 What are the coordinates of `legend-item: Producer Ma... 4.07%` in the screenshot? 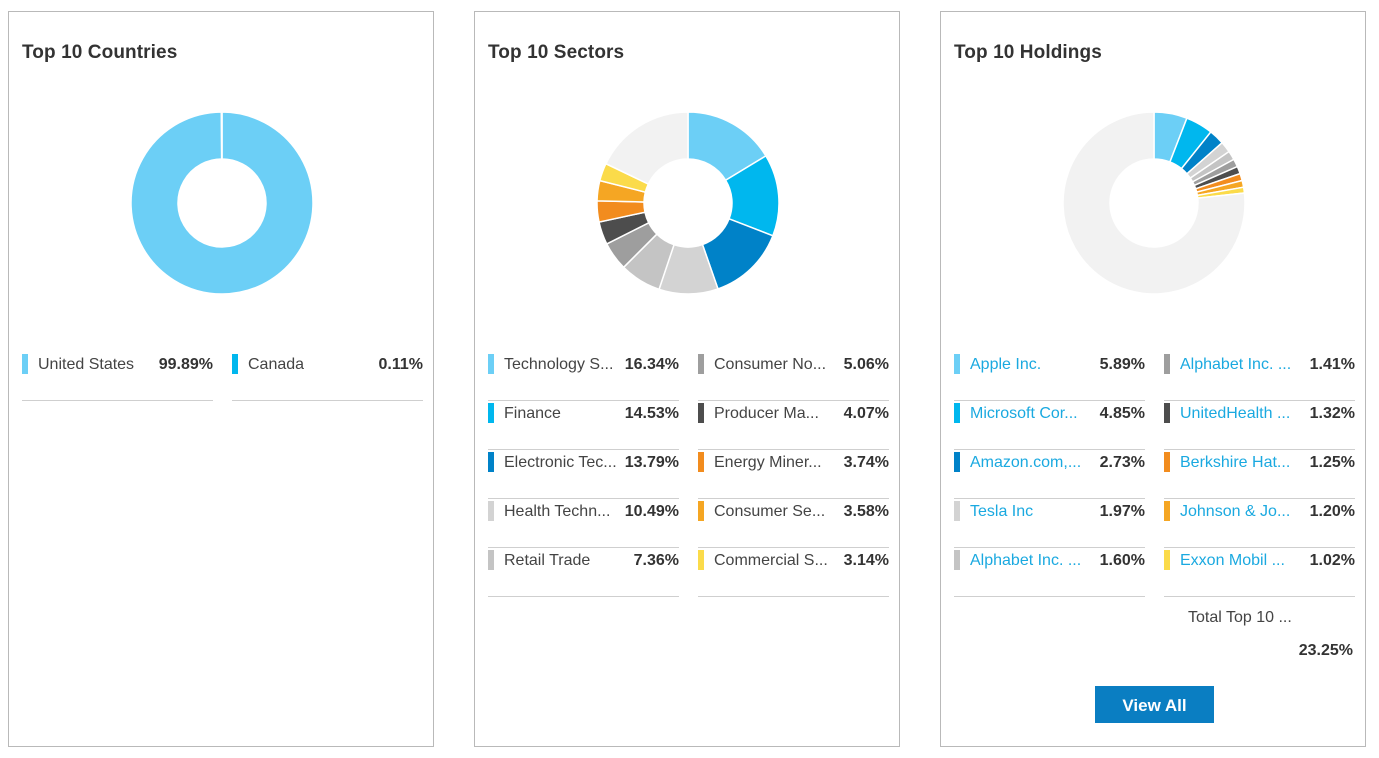 It's located at (793, 425).